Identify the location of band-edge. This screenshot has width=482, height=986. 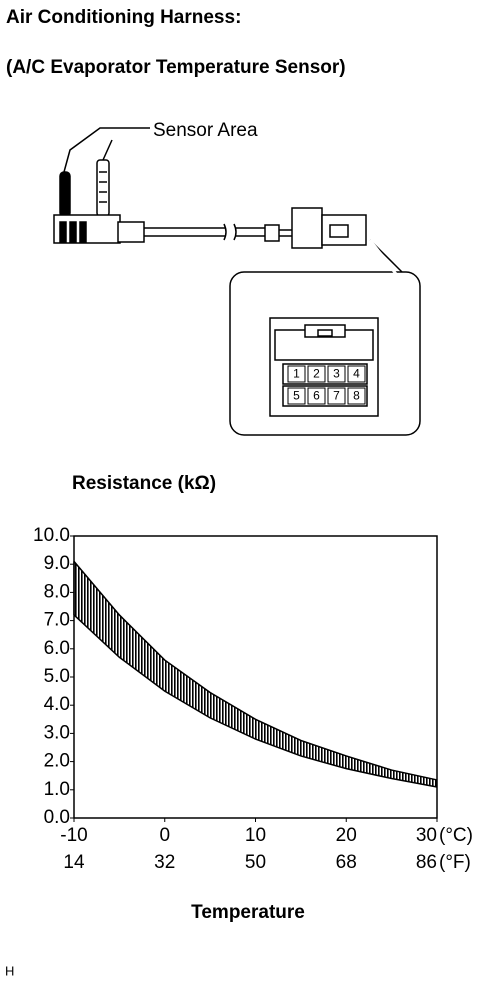
(255, 701).